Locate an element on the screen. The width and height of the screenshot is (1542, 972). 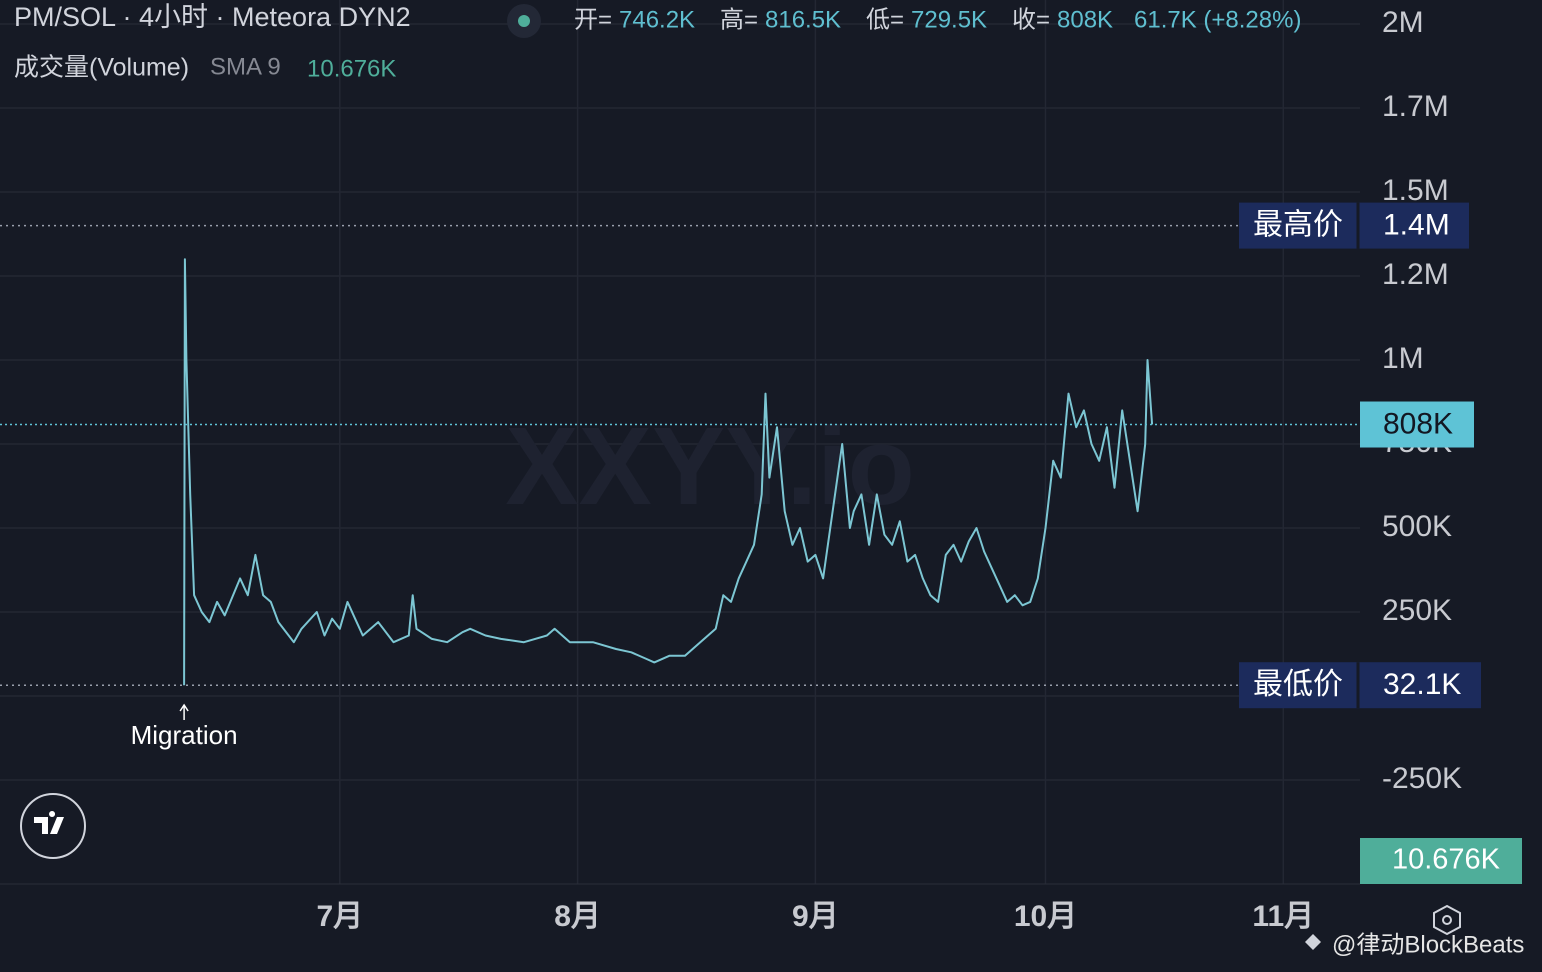
close-label: 收= is located at coordinates (1031, 19).